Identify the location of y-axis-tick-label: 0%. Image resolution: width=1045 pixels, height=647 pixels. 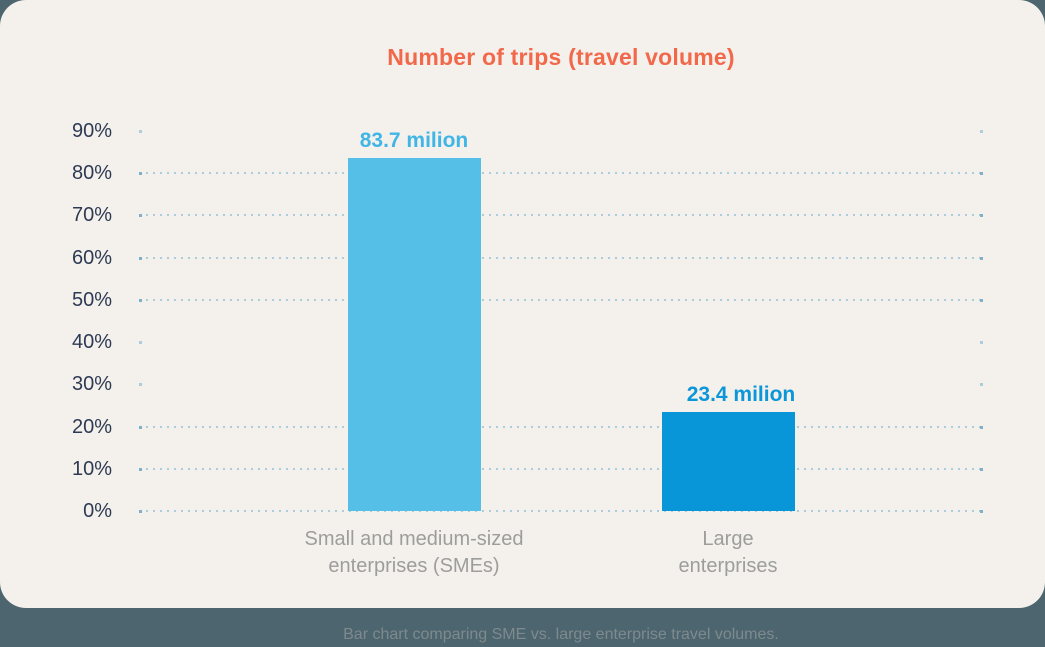
(97, 511).